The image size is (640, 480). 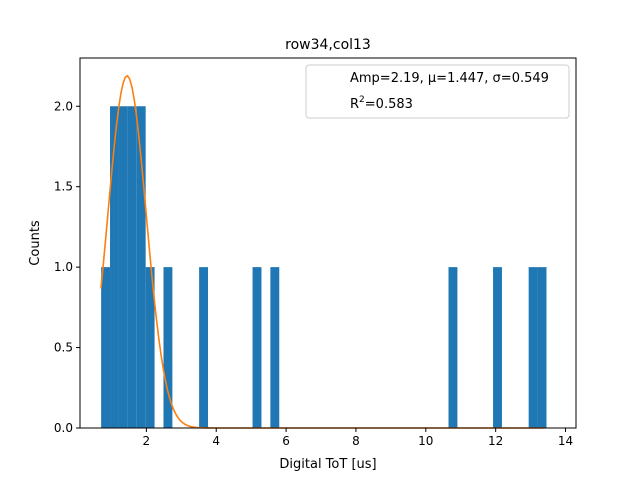 I want to click on chart-title: row34,col13, so click(x=328, y=45).